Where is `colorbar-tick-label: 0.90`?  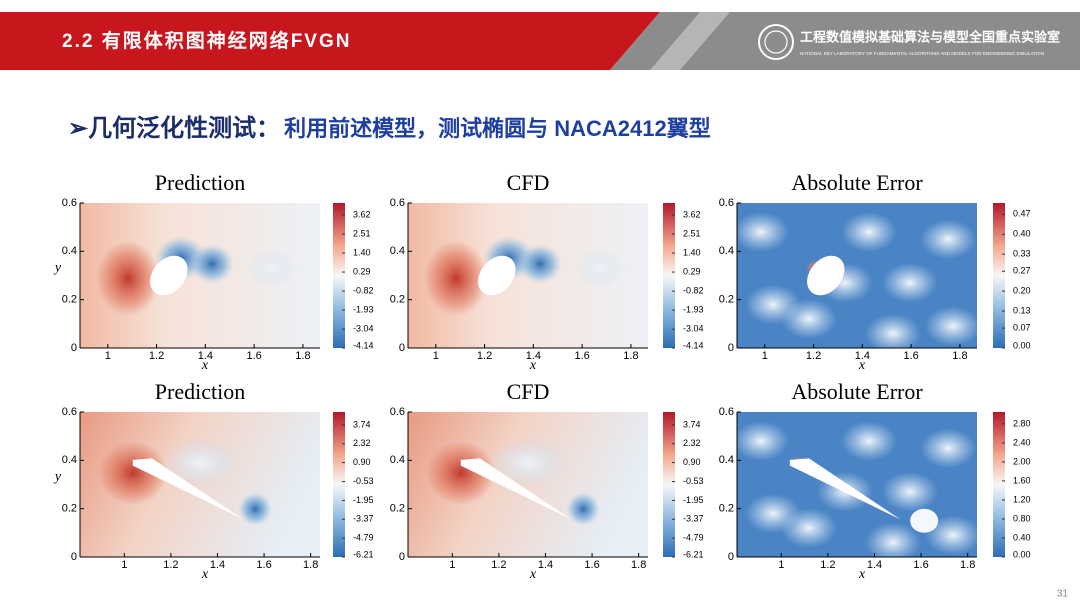
colorbar-tick-label: 0.90 is located at coordinates (362, 462).